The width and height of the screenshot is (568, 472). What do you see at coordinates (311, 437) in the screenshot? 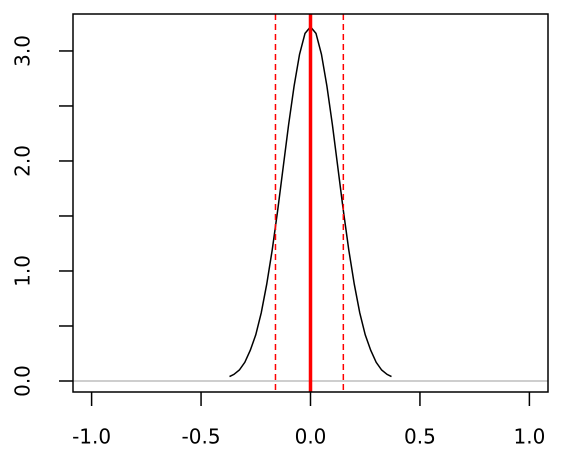
I see `x-tick-label: 0.0` at bounding box center [311, 437].